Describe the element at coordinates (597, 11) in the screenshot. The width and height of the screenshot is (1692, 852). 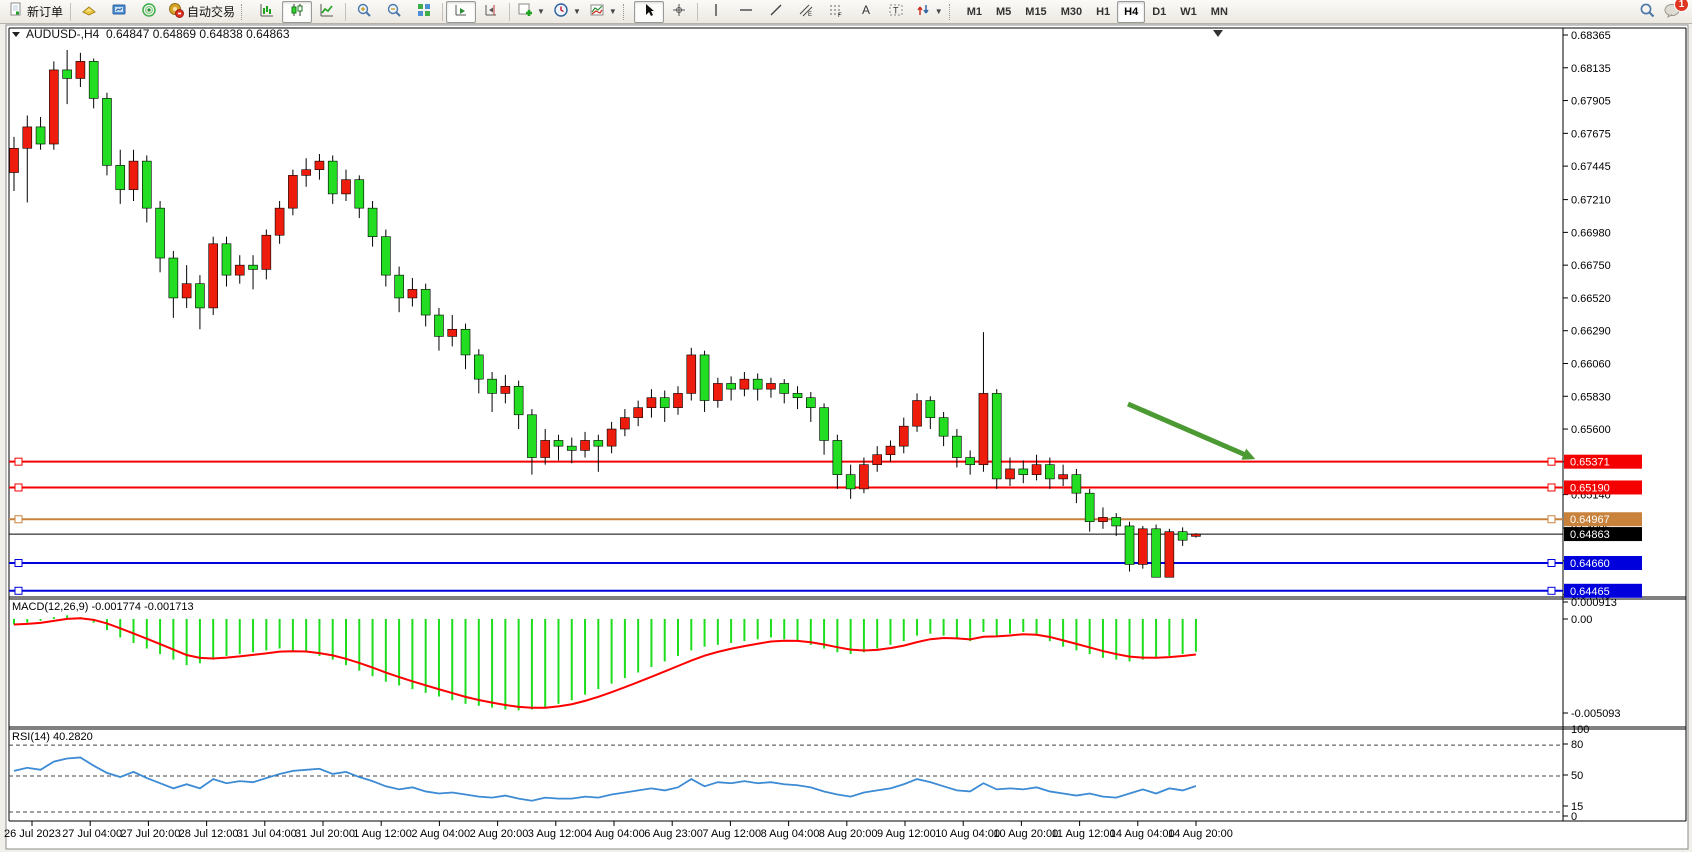
I see `template-icon` at that location.